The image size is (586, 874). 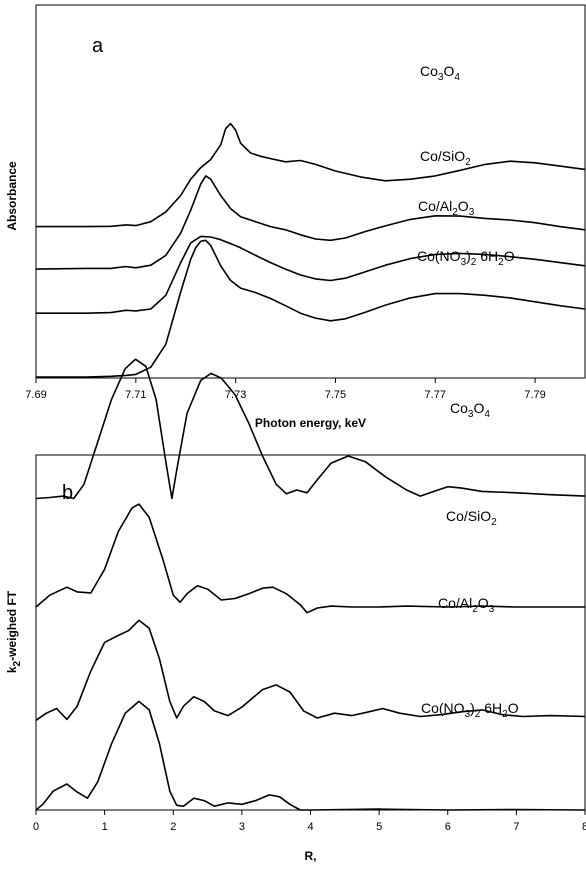 What do you see at coordinates (509, 256) in the screenshot?
I see `panel-a-series-label-3-part: O` at bounding box center [509, 256].